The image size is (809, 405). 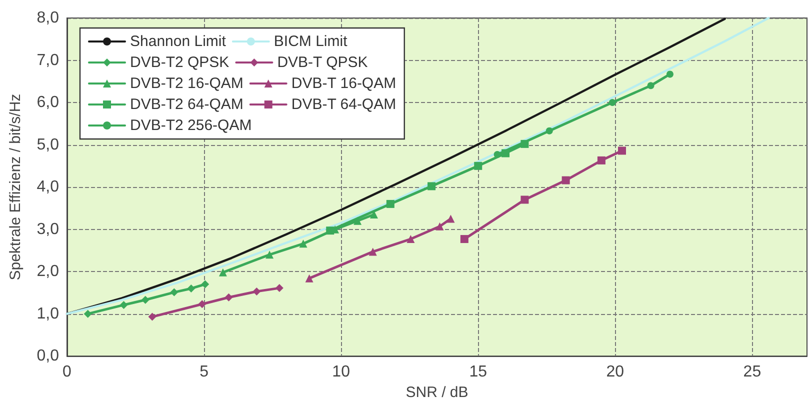 What do you see at coordinates (48, 103) in the screenshot?
I see `y-tick-label: 6,0` at bounding box center [48, 103].